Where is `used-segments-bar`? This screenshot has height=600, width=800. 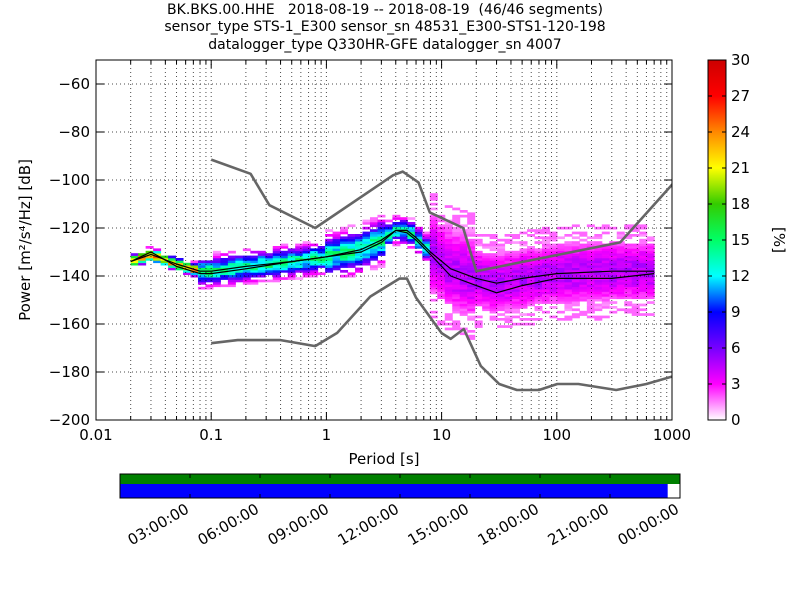 used-segments-bar is located at coordinates (400, 479).